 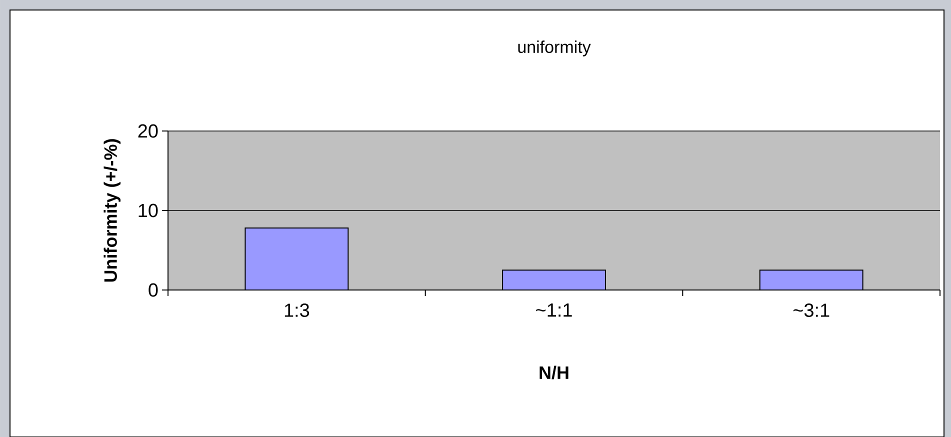 What do you see at coordinates (148, 131) in the screenshot?
I see `y-tick-label: 20` at bounding box center [148, 131].